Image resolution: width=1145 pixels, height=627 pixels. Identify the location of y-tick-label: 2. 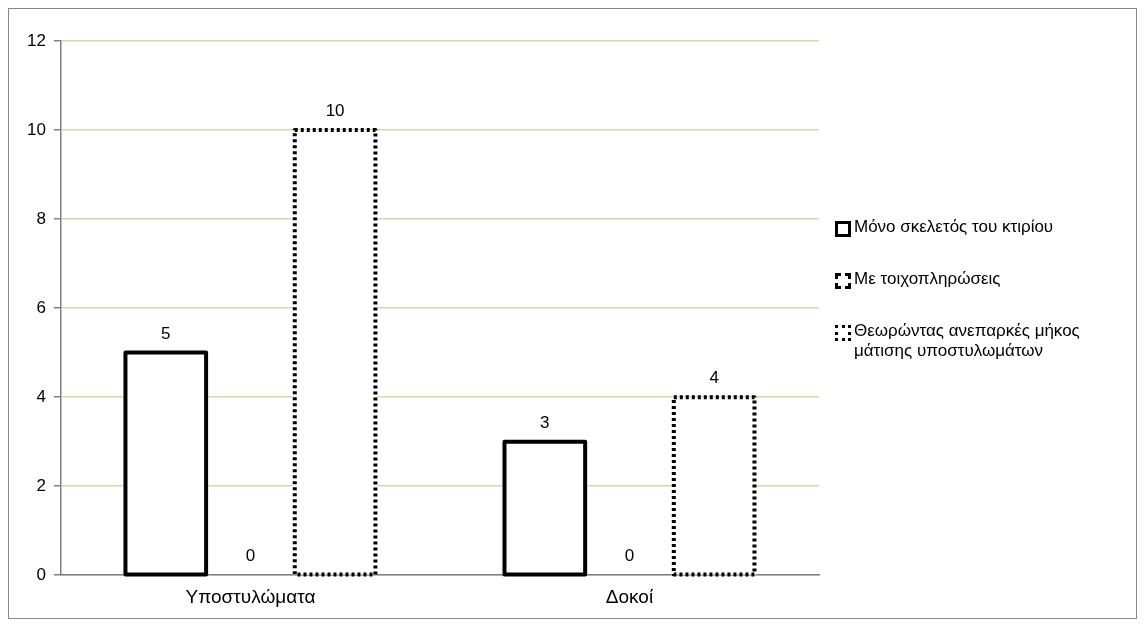
(41, 485).